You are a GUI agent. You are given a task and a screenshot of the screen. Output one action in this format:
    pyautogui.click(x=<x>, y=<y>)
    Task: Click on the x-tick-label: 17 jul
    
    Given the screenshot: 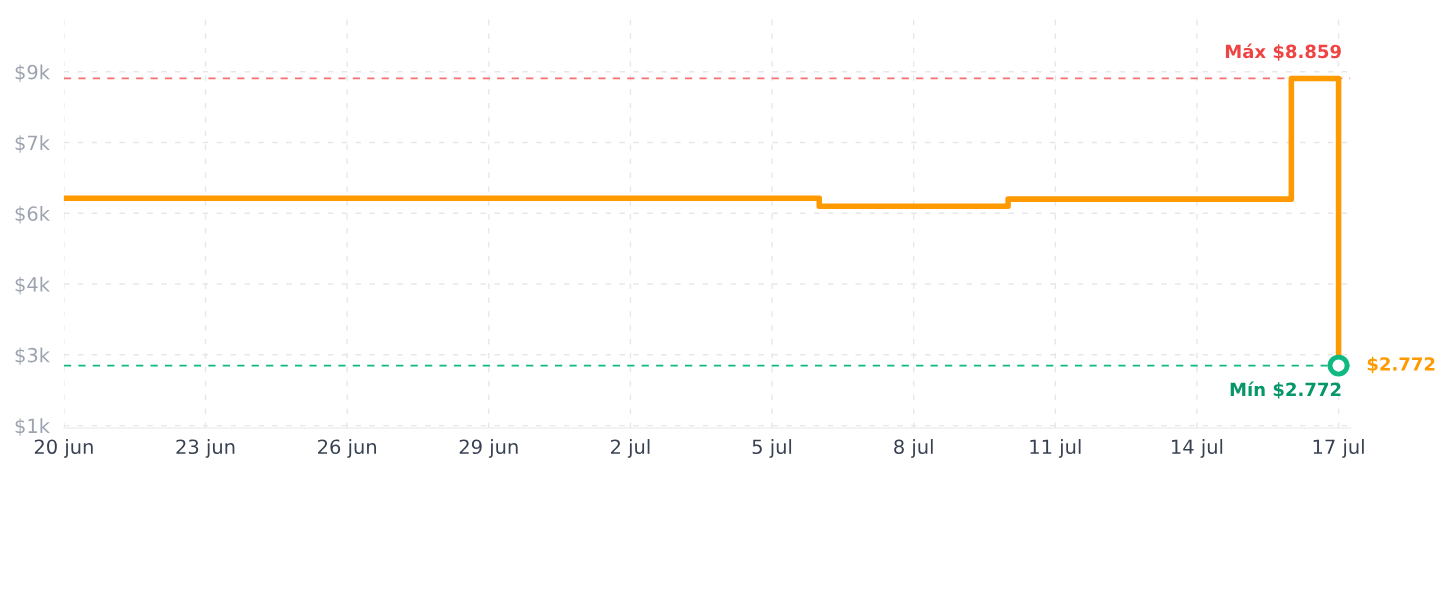 What is the action you would take?
    pyautogui.click(x=1338, y=448)
    